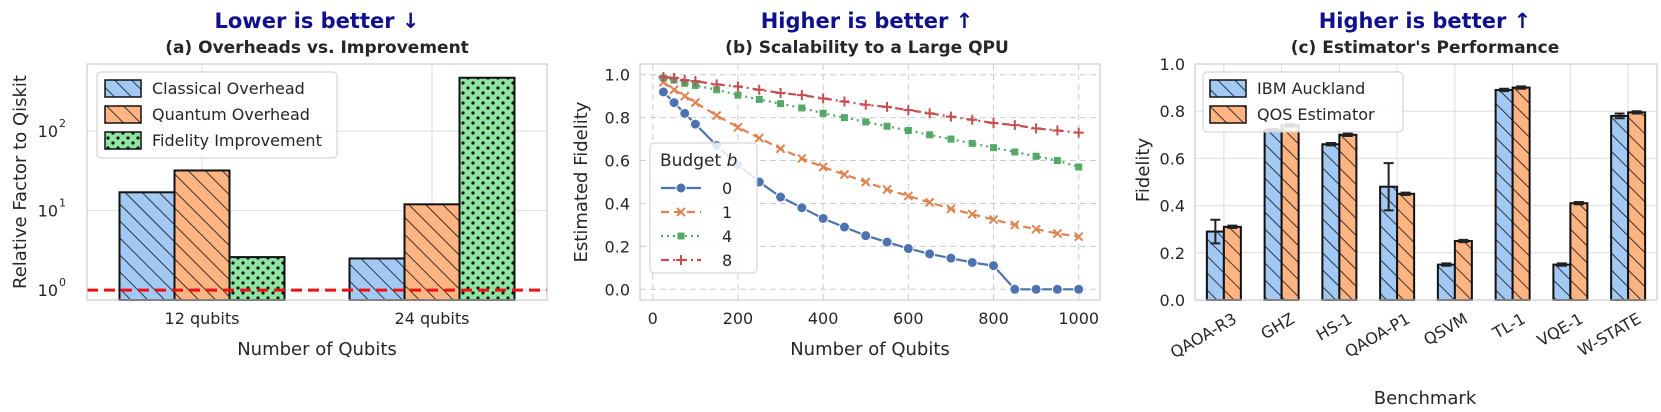 This screenshot has width=1661, height=412. I want to click on panel-c-y-ticks: 0.0 0.2 0.4 0.6 0.8 1.0, so click(1172, 182).